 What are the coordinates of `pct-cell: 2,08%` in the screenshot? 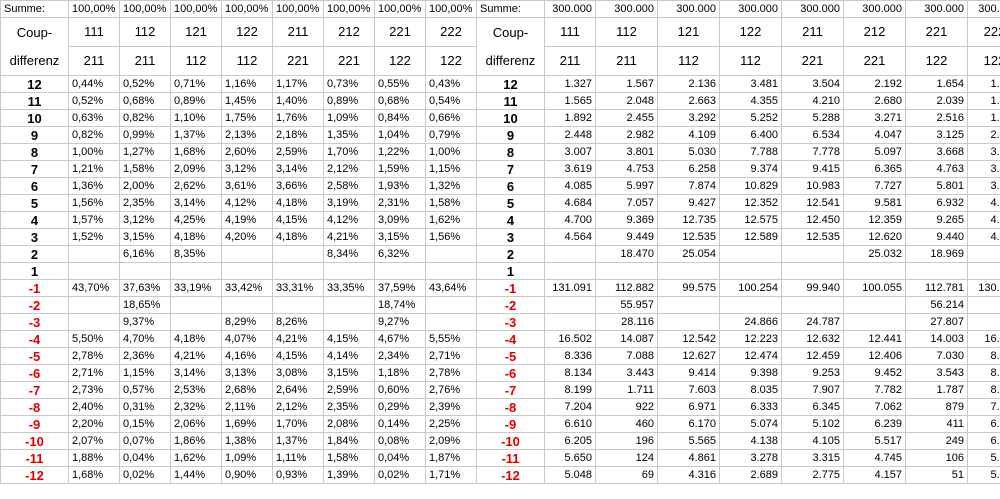 It's located at (349, 424).